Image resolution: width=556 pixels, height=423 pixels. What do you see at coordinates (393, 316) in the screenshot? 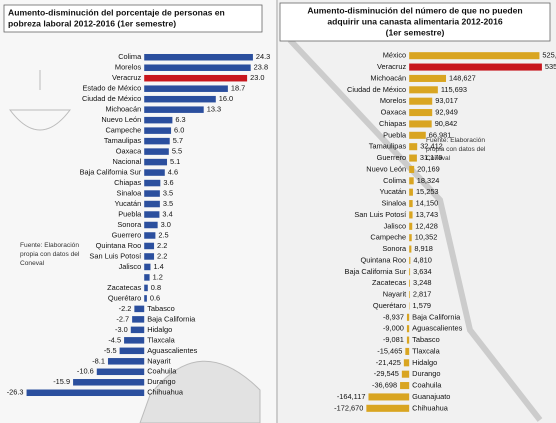
I see `value-label: -8,937` at bounding box center [393, 316].